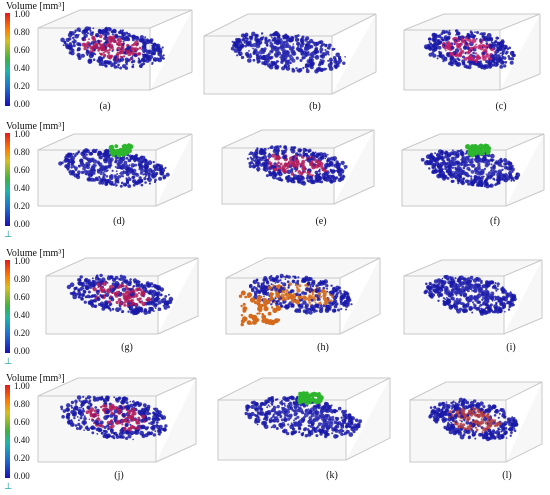 This screenshot has height=495, width=550. Describe the element at coordinates (22, 476) in the screenshot. I see `colorbar-tick: 0.00` at that location.